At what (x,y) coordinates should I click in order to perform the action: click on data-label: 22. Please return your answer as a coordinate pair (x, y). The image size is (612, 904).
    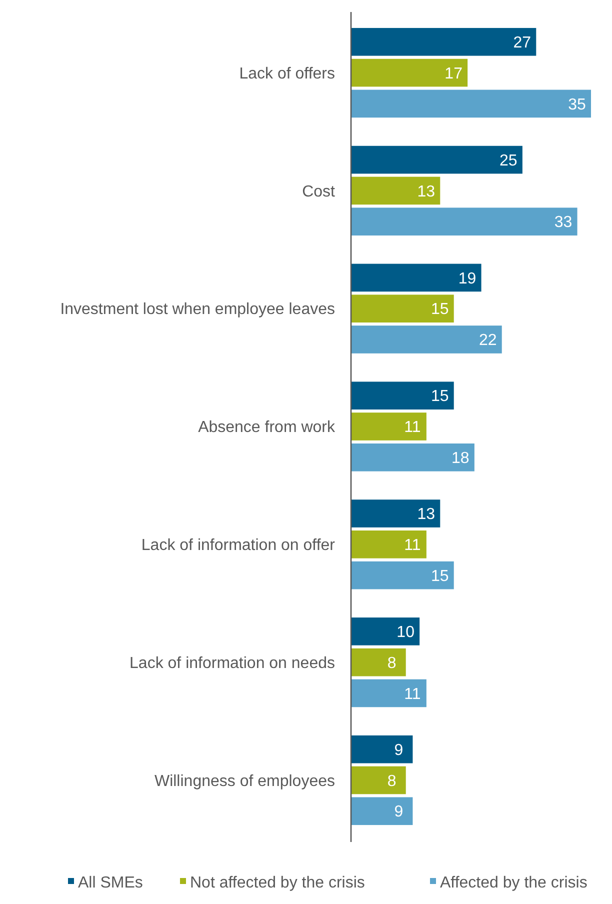
    Looking at the image, I should click on (487, 341).